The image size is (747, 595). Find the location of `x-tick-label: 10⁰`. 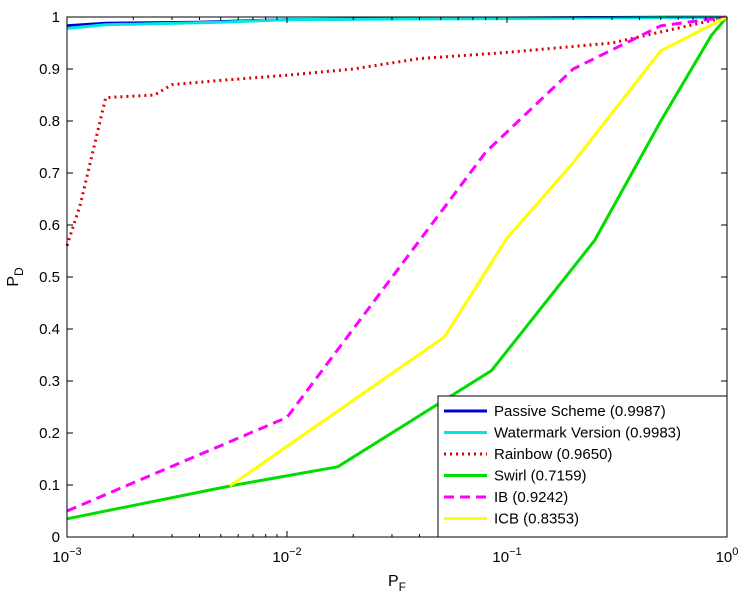

x-tick-label: 10⁰ is located at coordinates (727, 556).